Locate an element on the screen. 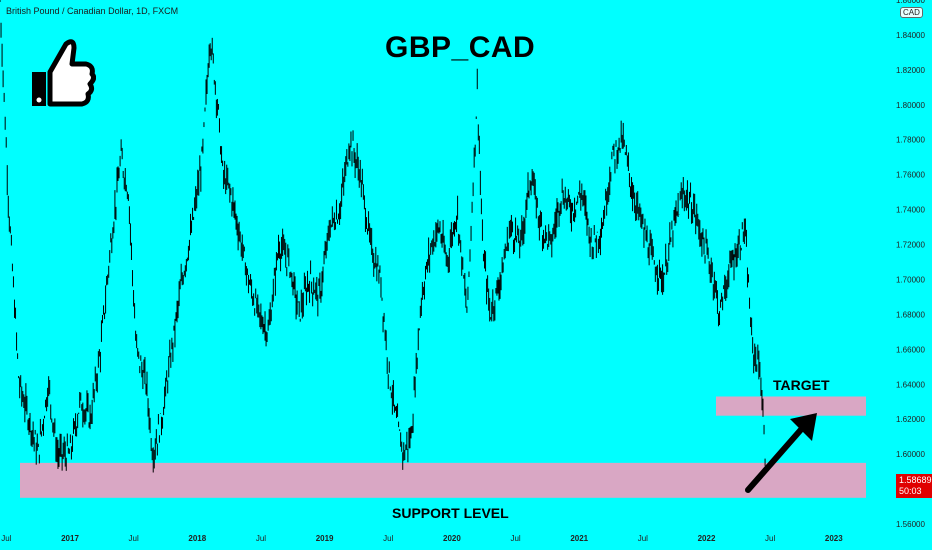 Image resolution: width=932 pixels, height=550 pixels. y-tick-label: 1.82000 is located at coordinates (910, 70).